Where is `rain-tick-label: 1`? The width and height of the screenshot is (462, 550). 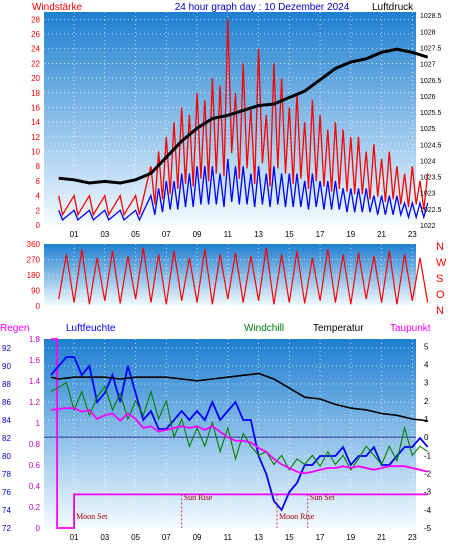 rain-tick-label: 1 is located at coordinates (38, 423).